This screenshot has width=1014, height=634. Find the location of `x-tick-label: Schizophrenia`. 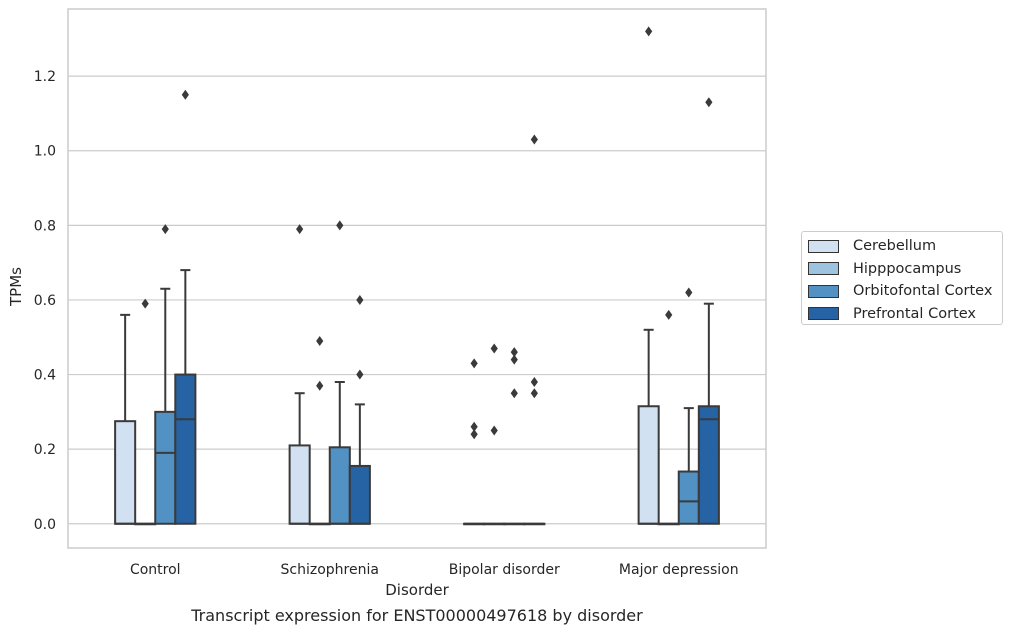

x-tick-label: Schizophrenia is located at coordinates (330, 570).